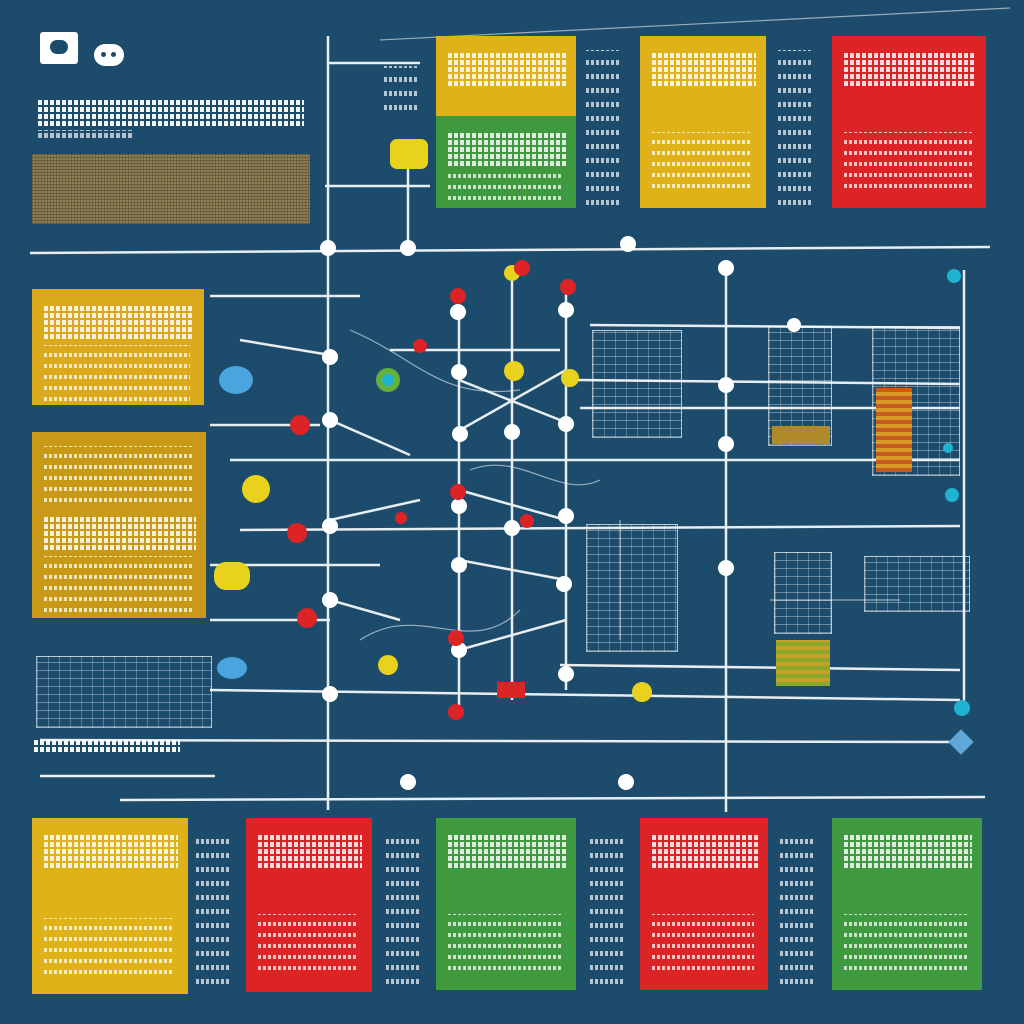 The width and height of the screenshot is (1024, 1024). What do you see at coordinates (118, 347) in the screenshot?
I see `left-card-yellow` at bounding box center [118, 347].